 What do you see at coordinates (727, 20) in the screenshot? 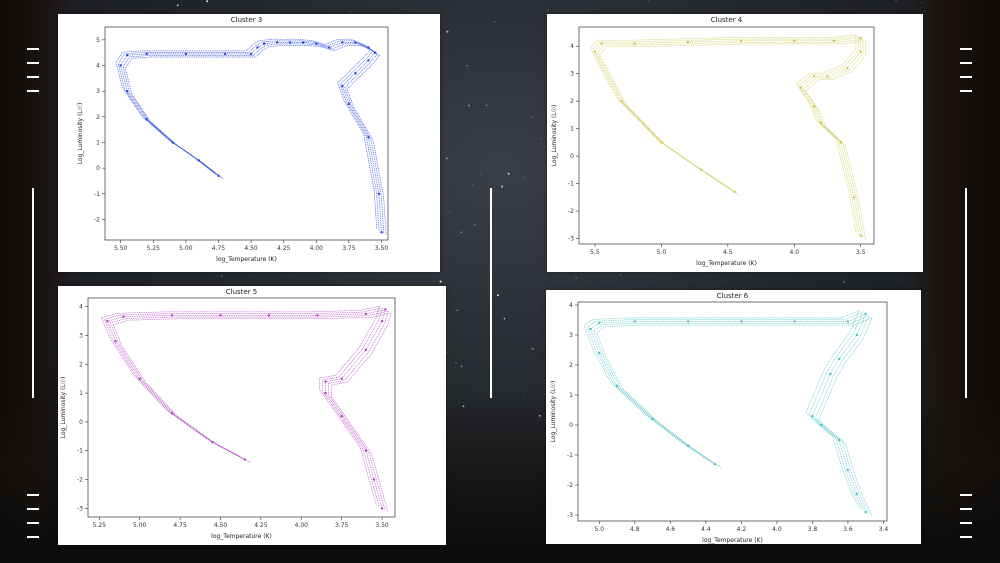
I see `chart-title: Cluster 4` at bounding box center [727, 20].